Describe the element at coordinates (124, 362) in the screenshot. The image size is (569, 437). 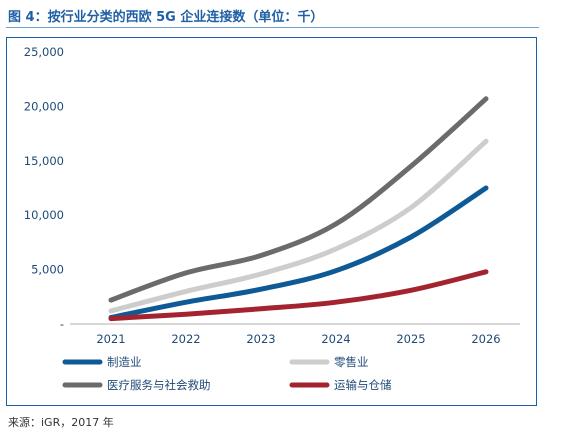
I see `legend-label: 制造业` at that location.